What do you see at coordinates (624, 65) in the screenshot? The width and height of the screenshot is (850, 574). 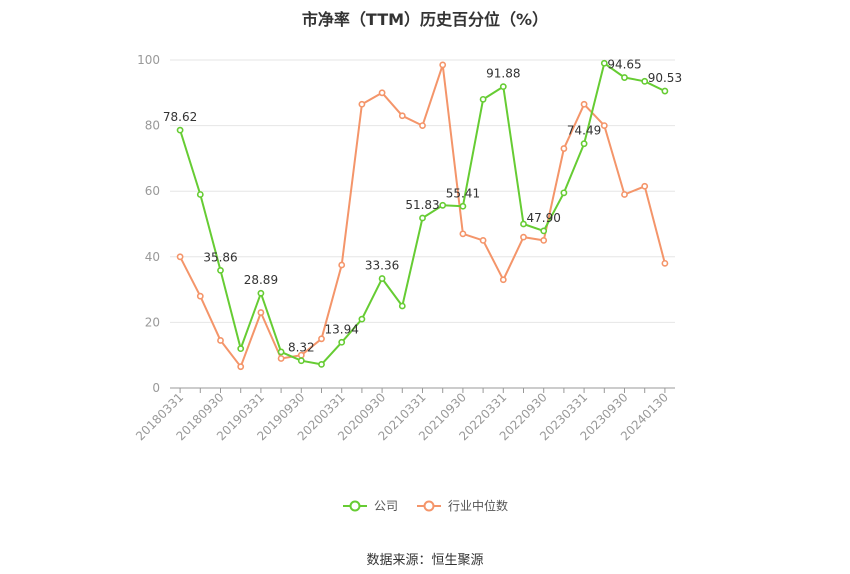 I see `company-data-label: 94.65` at bounding box center [624, 65].